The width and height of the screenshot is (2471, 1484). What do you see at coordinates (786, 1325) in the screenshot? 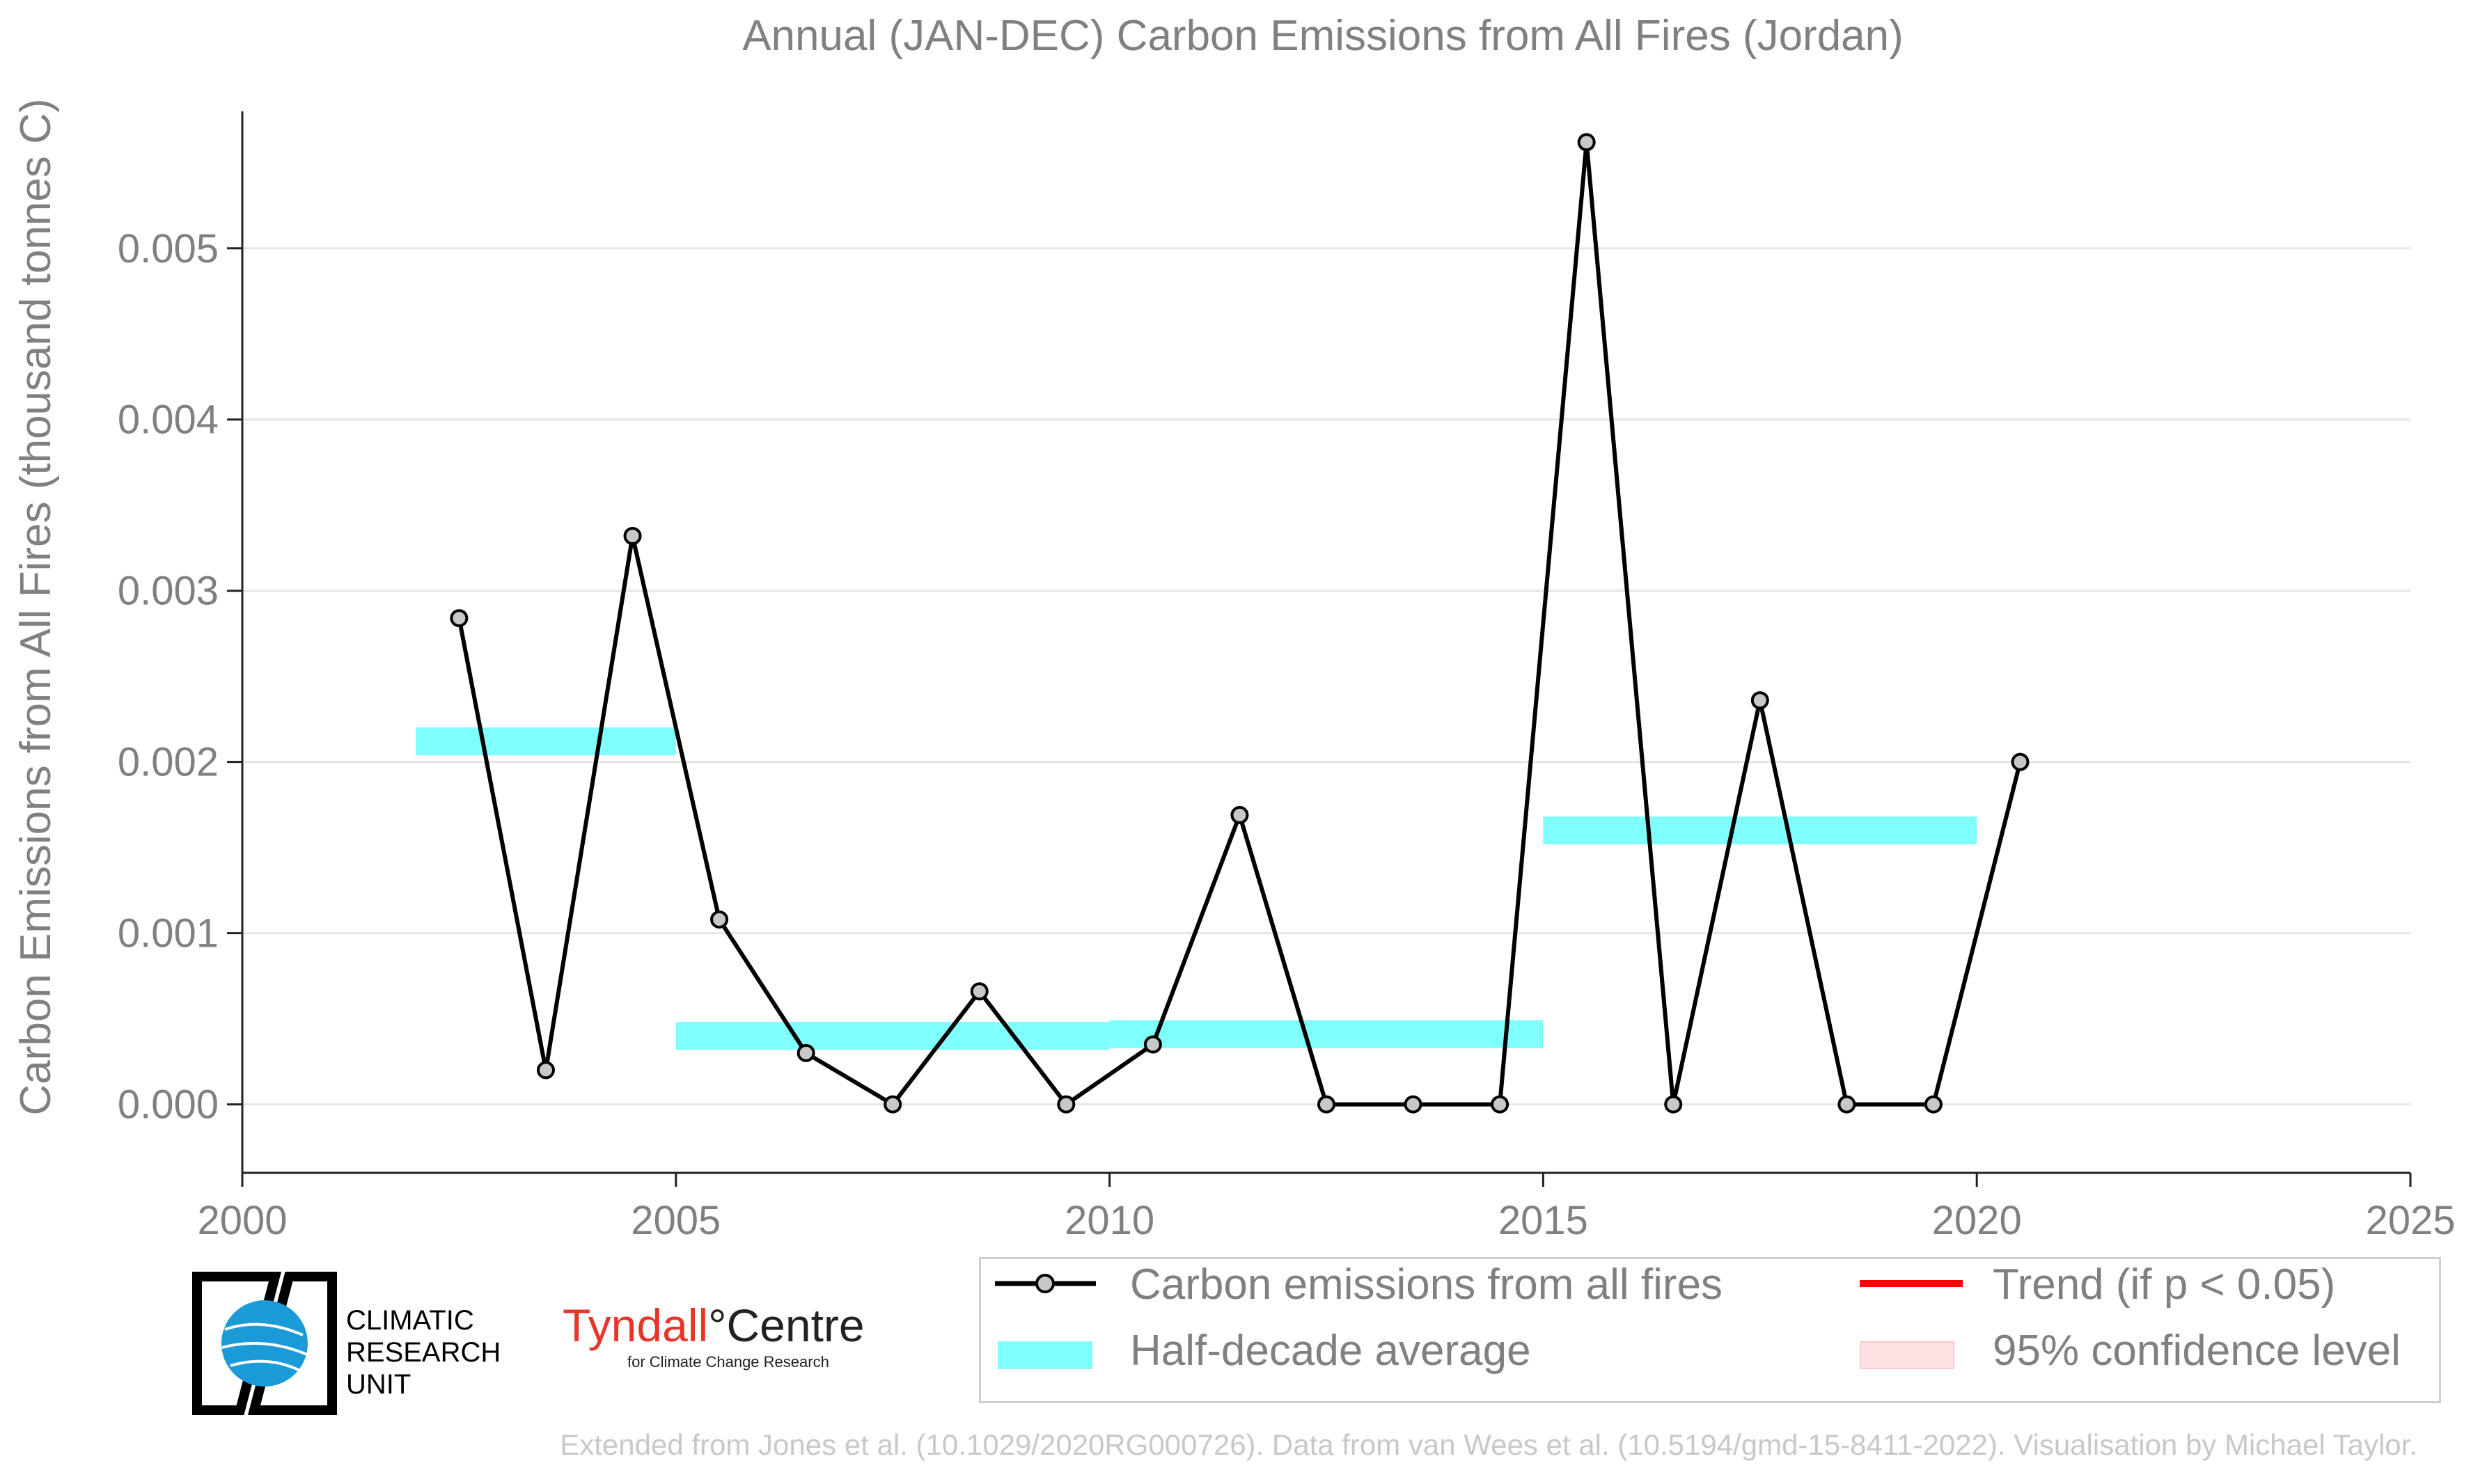
I see `tyndall-logo-b: °Centre` at bounding box center [786, 1325].